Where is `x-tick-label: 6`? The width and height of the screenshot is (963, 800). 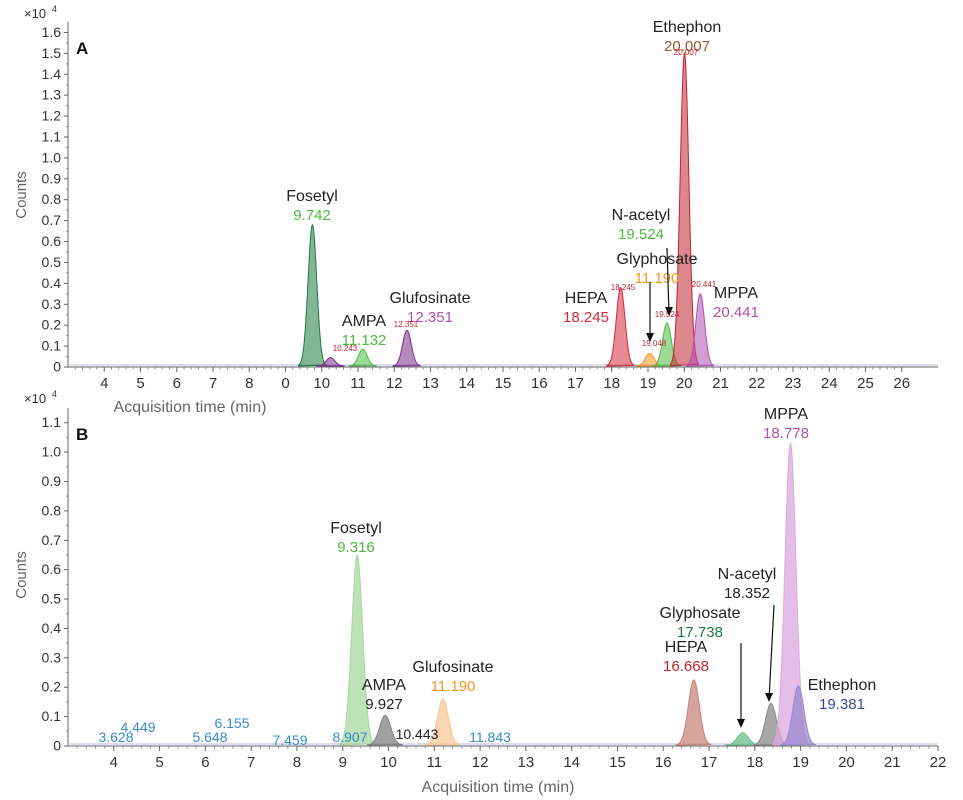 x-tick-label: 6 is located at coordinates (177, 383).